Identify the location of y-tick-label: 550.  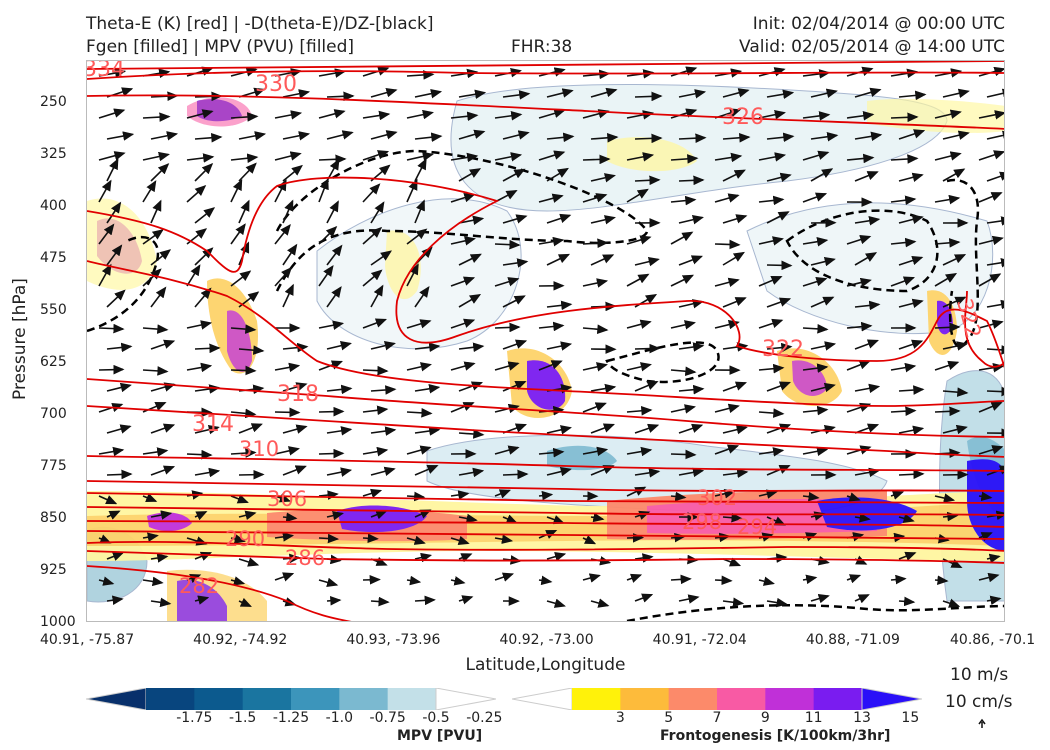
(53, 309).